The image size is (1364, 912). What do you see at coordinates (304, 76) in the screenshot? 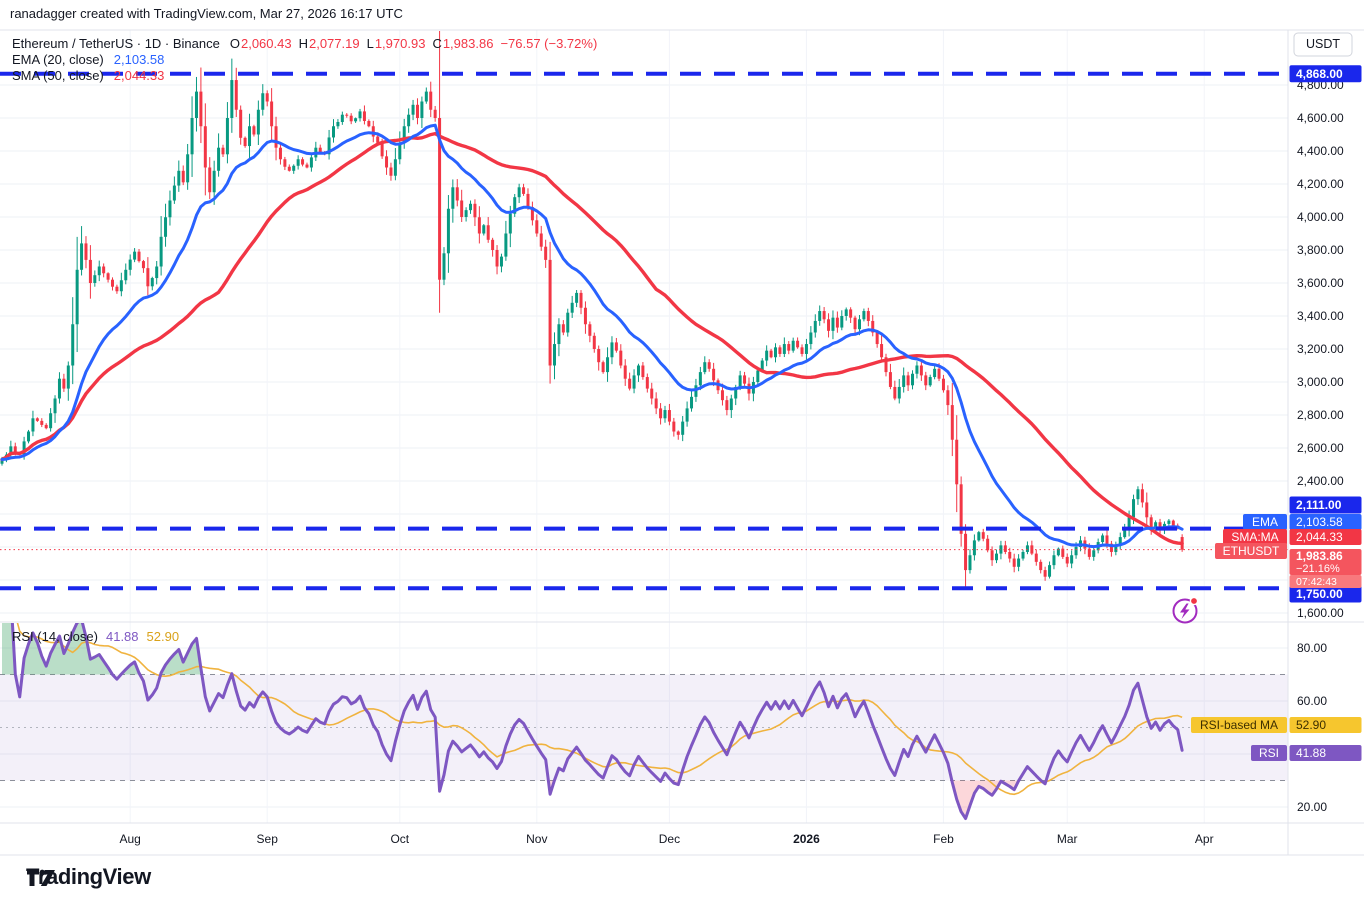
I see `legend-sma-row: SMA (50, close) 2,044.33` at bounding box center [304, 76].